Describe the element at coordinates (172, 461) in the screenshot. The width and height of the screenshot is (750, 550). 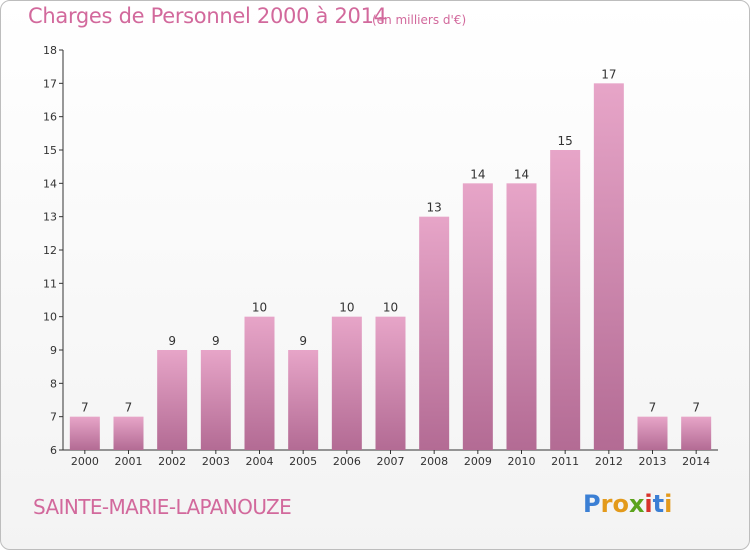
I see `x-tick-label: 2002` at that location.